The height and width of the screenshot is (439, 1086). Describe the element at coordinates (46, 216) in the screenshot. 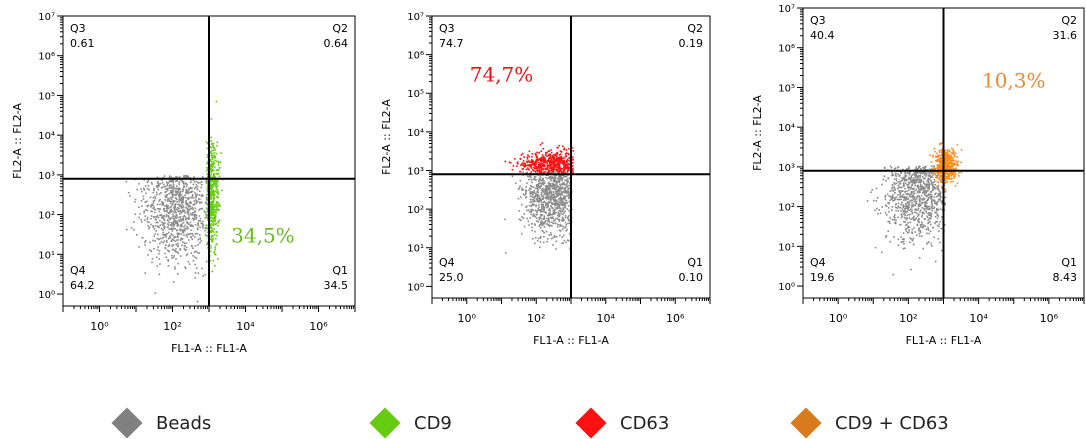

I see `y-tick-label: 10²` at that location.